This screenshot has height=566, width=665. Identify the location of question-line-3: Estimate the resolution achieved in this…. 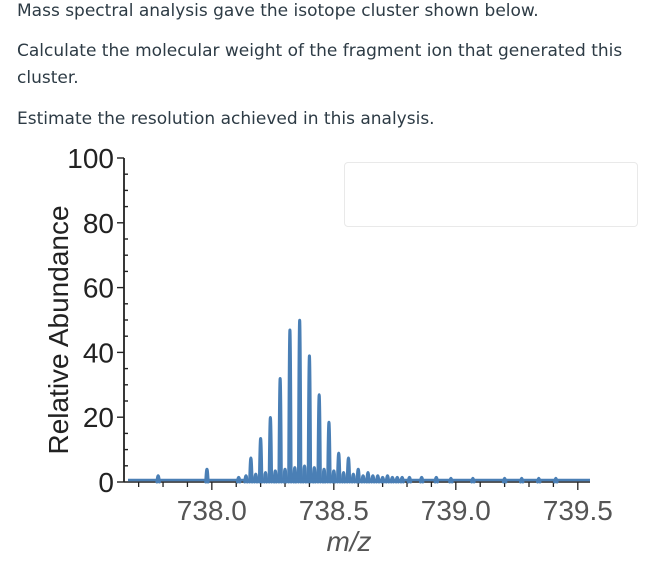
(226, 119).